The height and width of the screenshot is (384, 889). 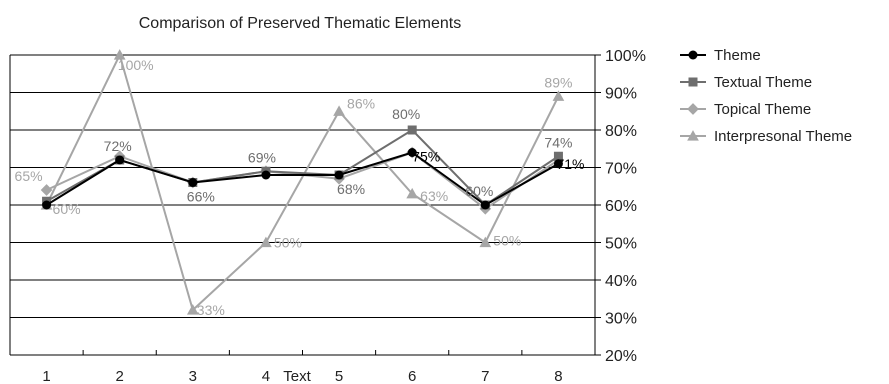 I want to click on y-tick-label: 80%, so click(x=621, y=131).